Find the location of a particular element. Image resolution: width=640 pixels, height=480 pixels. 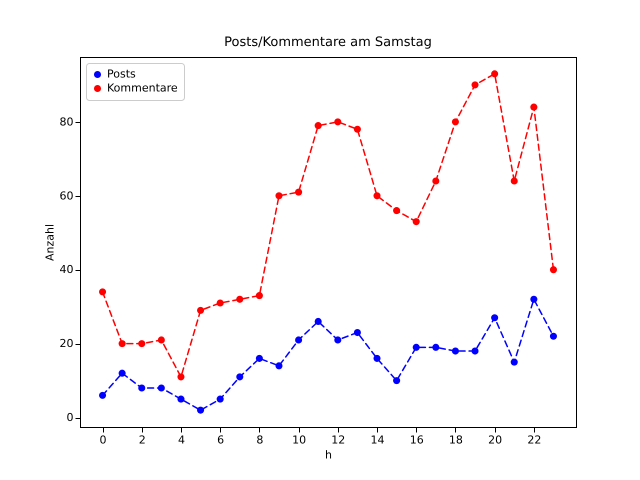

x-tick-label: 14 is located at coordinates (377, 440).